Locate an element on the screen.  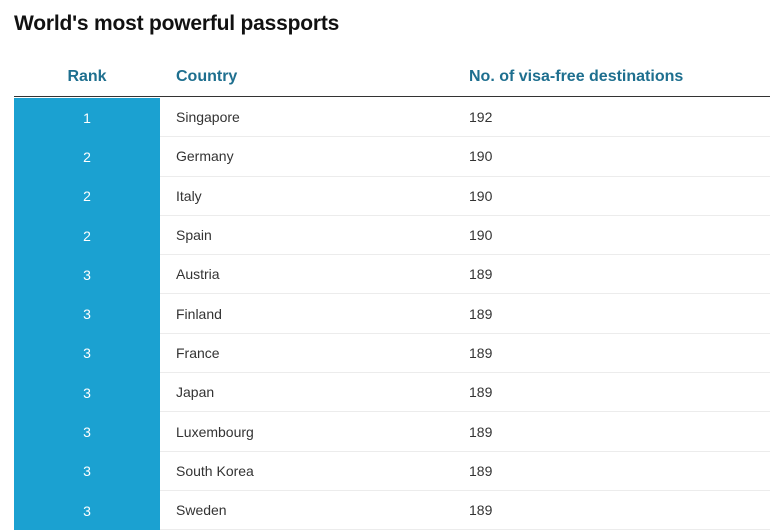
column-header-rank: Rank is located at coordinates (87, 76).